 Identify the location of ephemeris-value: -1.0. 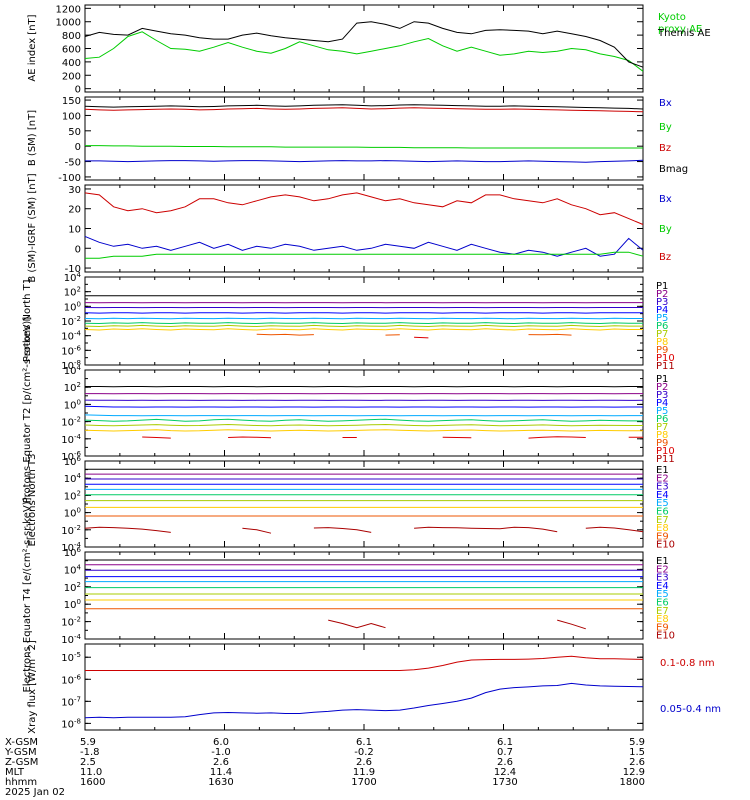
(221, 752).